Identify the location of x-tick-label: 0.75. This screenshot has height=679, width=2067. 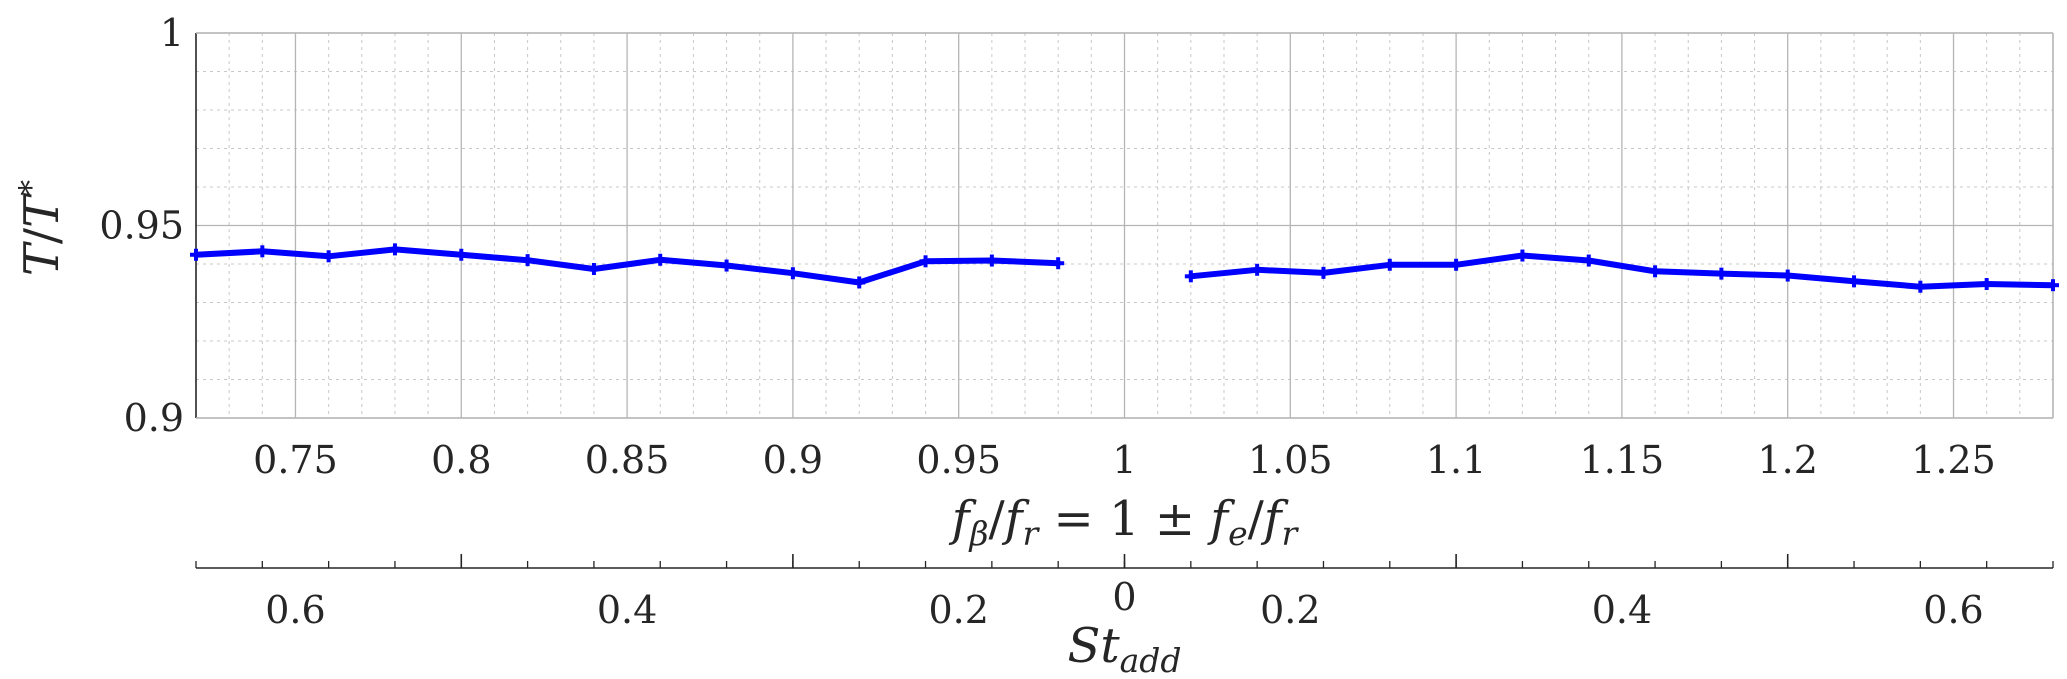
(295, 460).